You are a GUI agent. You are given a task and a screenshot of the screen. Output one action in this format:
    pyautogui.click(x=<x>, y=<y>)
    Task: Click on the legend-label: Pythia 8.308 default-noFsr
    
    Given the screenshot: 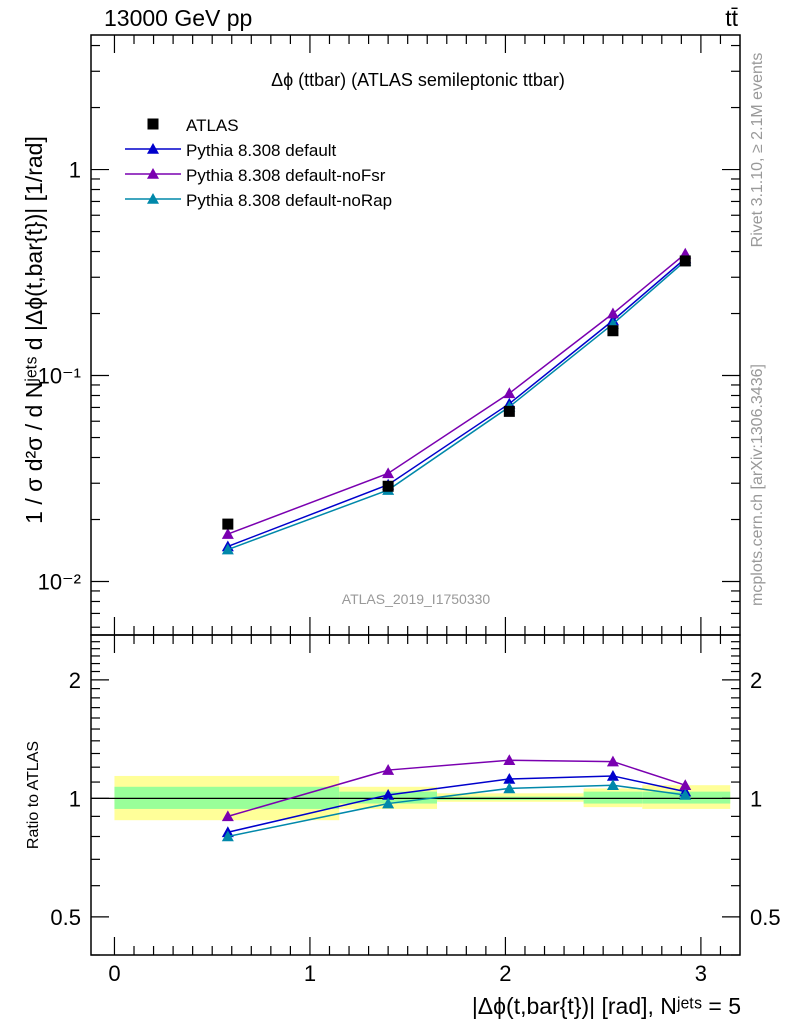 What is the action you would take?
    pyautogui.click(x=286, y=175)
    